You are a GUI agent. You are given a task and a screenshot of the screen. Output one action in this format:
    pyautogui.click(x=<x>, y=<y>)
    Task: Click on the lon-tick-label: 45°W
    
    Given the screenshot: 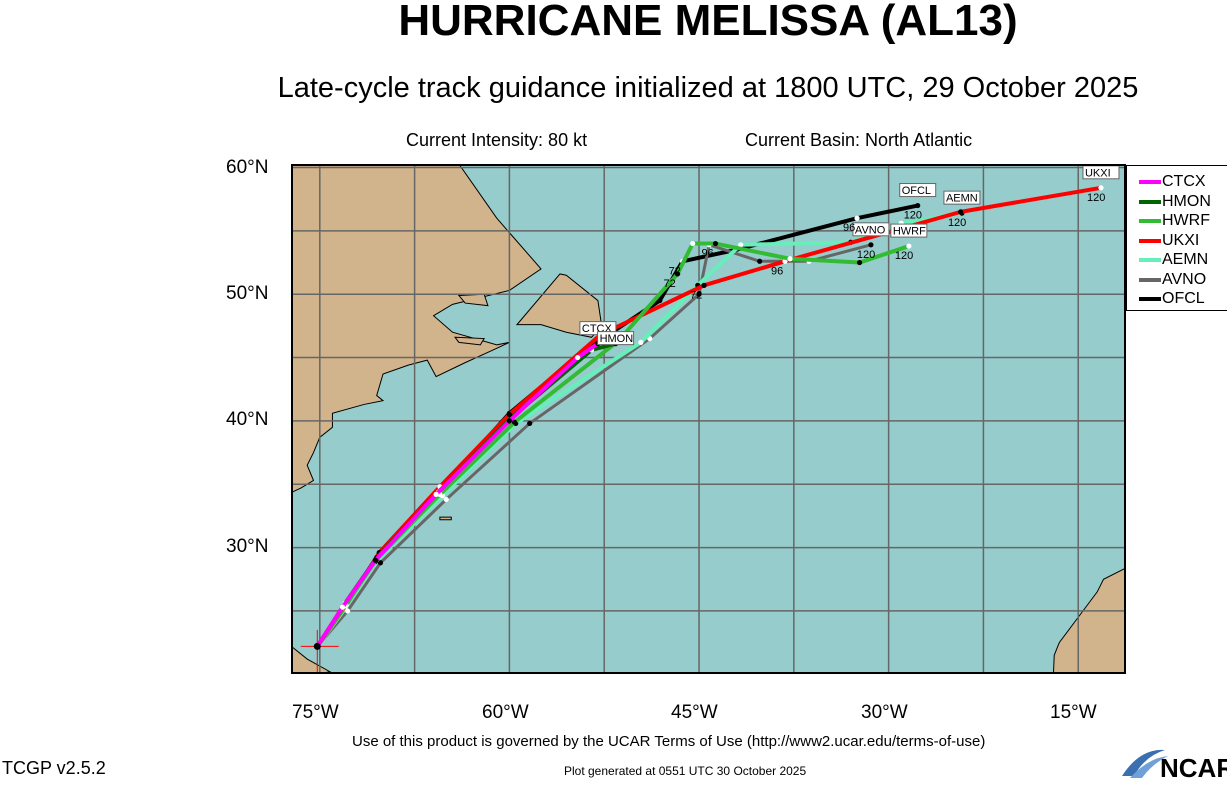 What is the action you would take?
    pyautogui.click(x=694, y=712)
    